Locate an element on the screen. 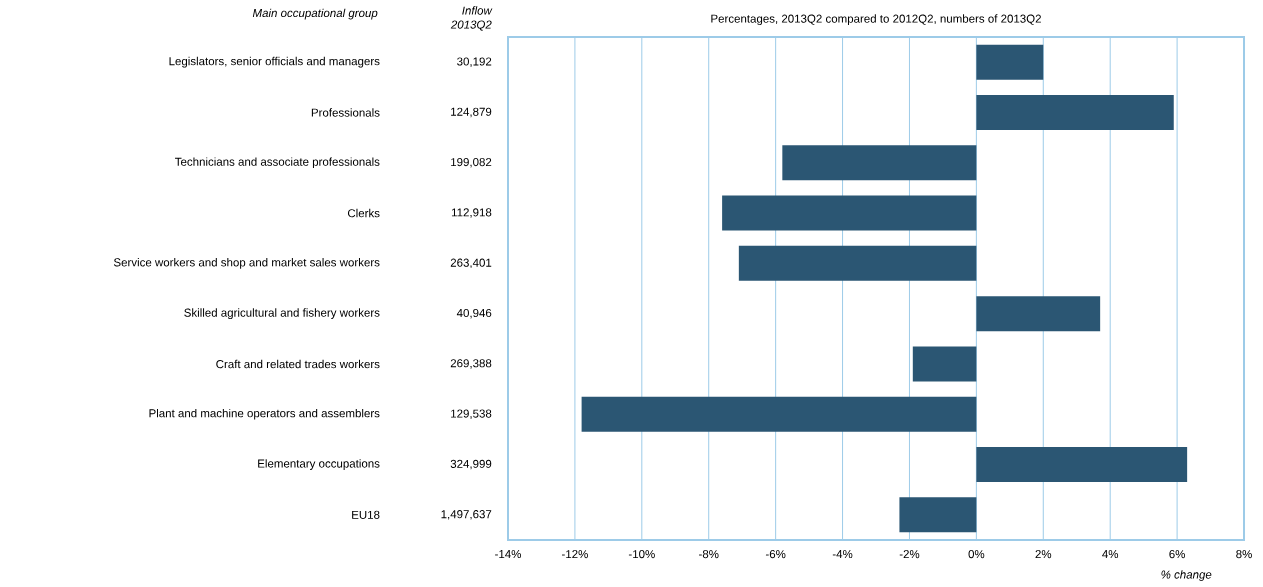 This screenshot has height=587, width=1263. y-tick-label: EU18 is located at coordinates (366, 514).